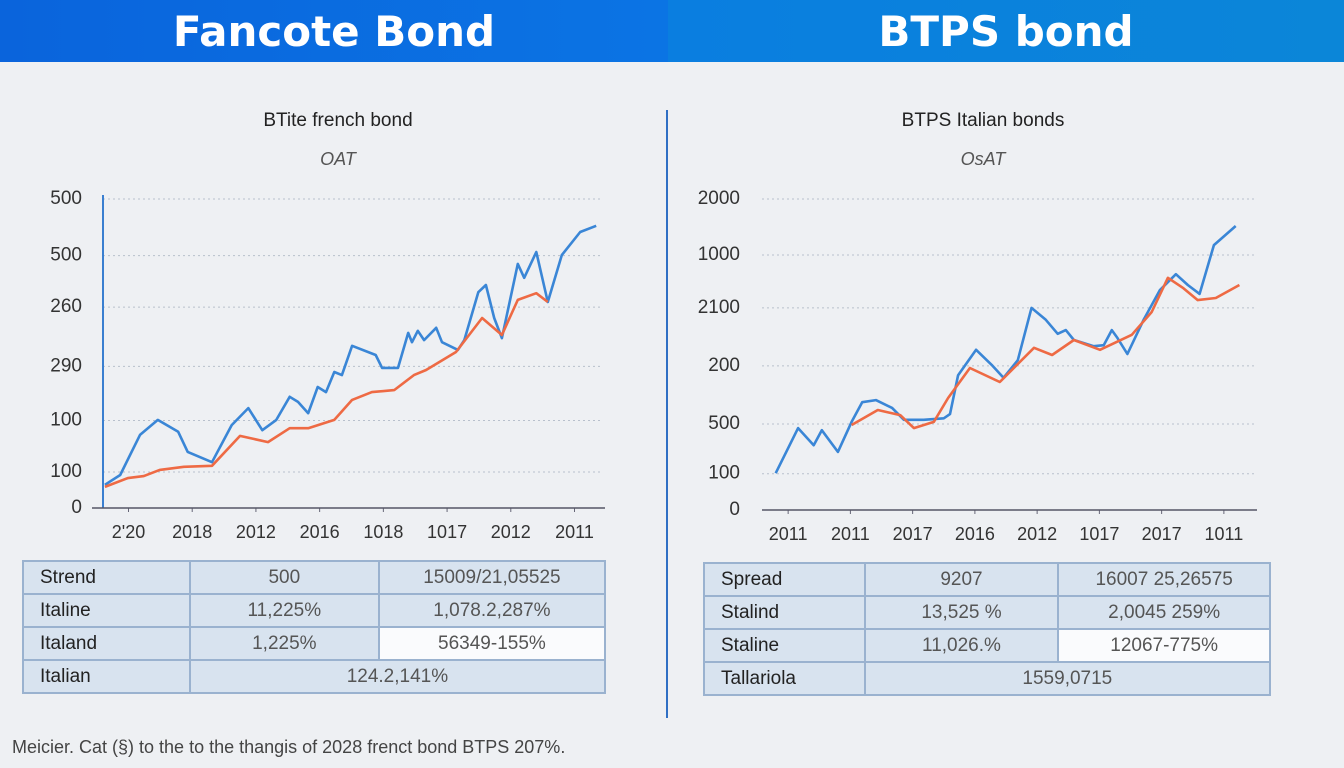  I want to click on table-cell: 124.2,141%, so click(397, 676).